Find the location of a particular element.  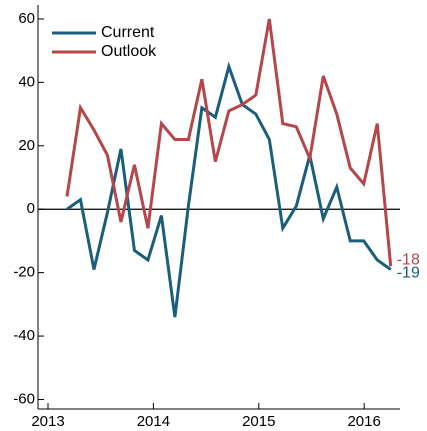

legend-label: Outlook is located at coordinates (129, 51).